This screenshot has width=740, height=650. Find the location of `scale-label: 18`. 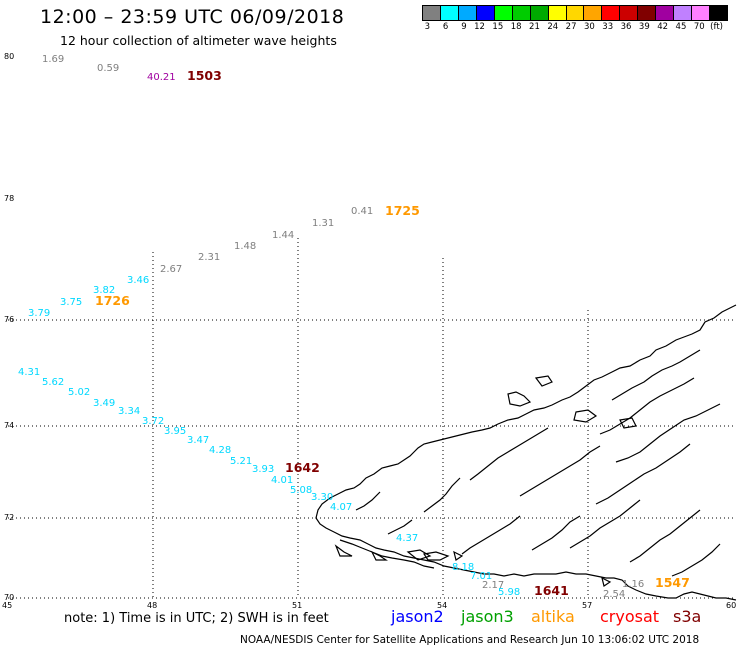

scale-label: 18 is located at coordinates (516, 27).